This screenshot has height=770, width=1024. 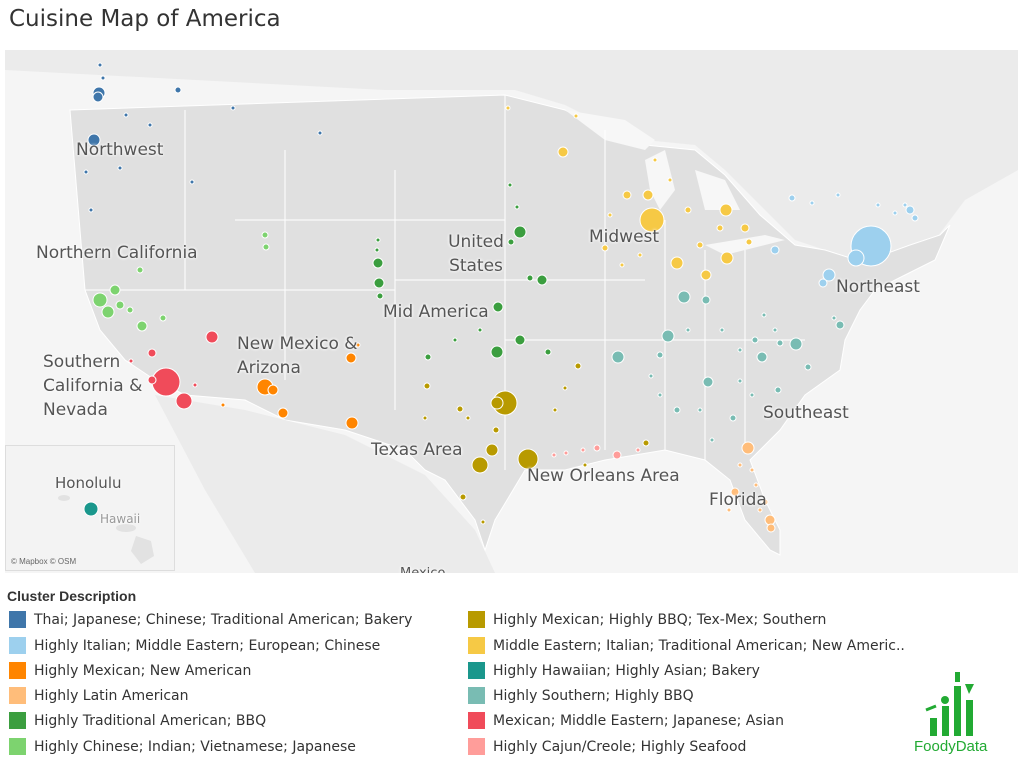 I want to click on hawaii-inset-map: Honolulu Hawaii © Mapbox © OSM, so click(x=90, y=508).